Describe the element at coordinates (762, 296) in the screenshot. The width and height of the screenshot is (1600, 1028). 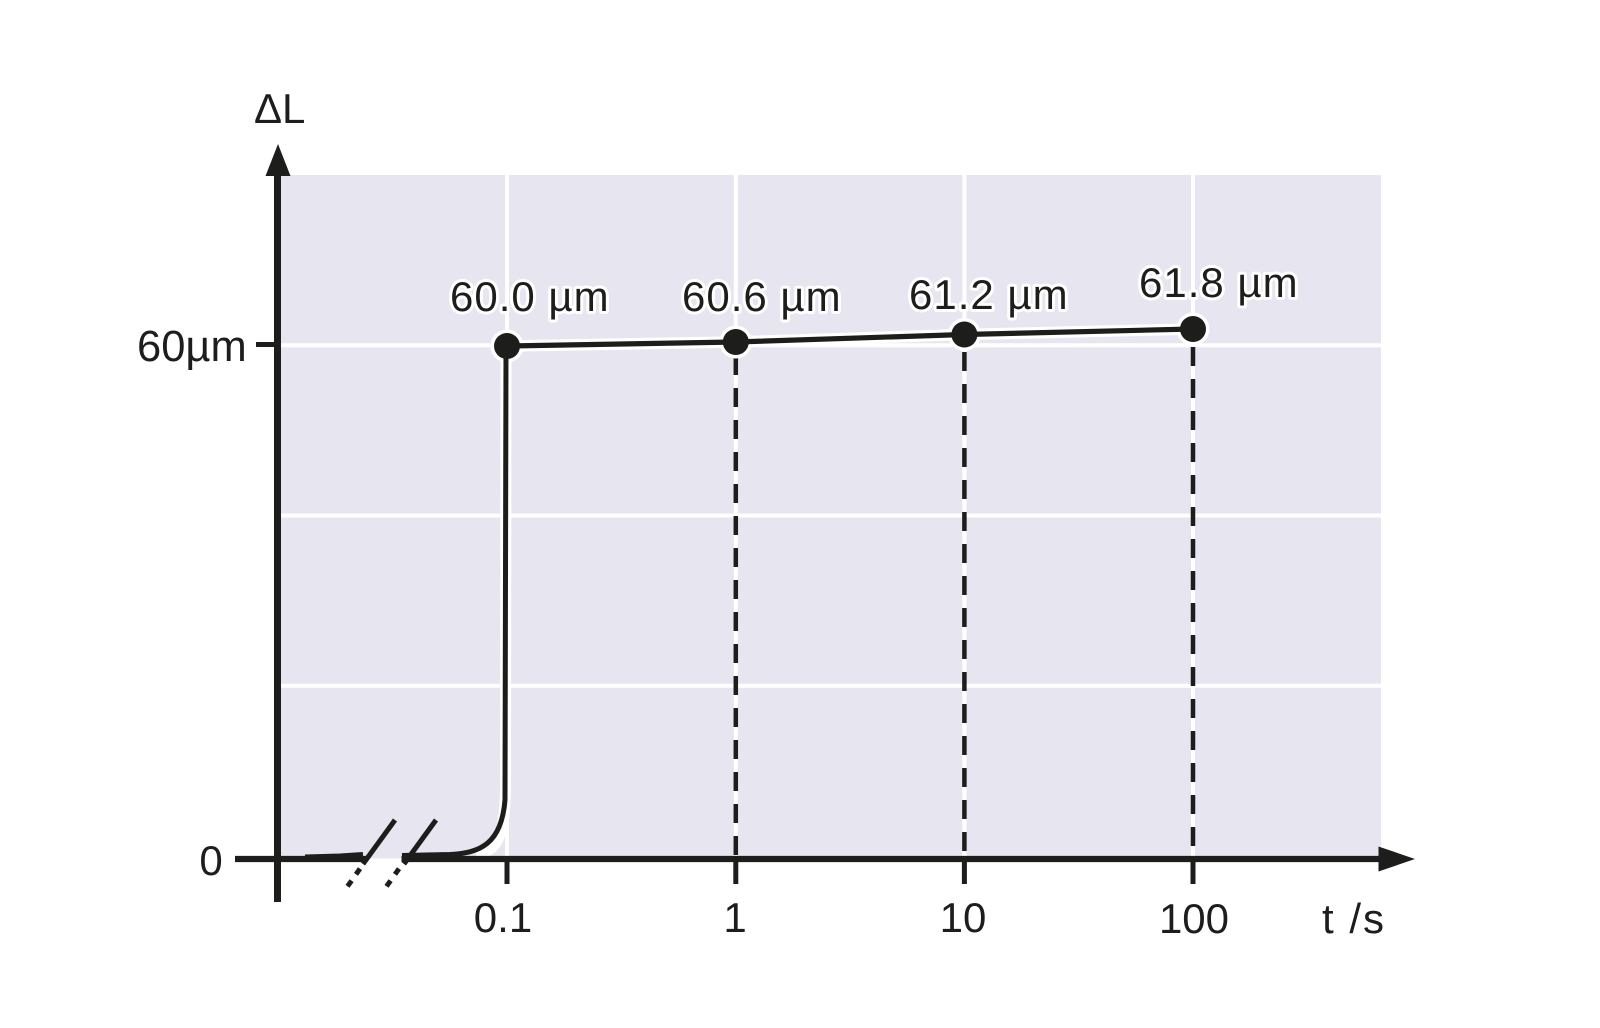
I see `svg-text: 60.6 µm` at that location.